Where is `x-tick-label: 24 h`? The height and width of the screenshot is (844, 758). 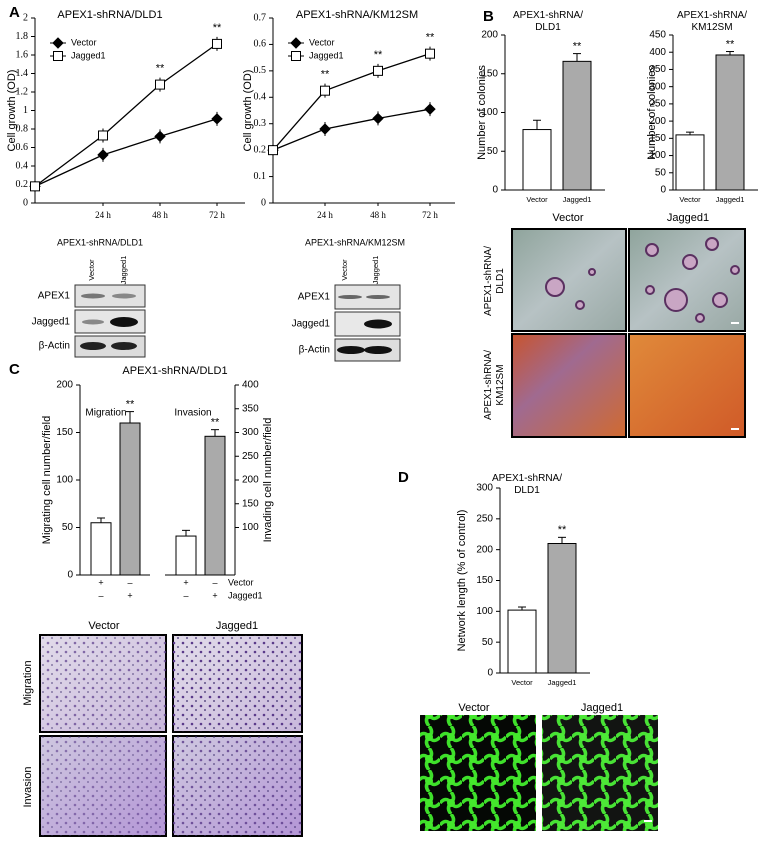
x-tick-label: 24 h is located at coordinates (325, 215).